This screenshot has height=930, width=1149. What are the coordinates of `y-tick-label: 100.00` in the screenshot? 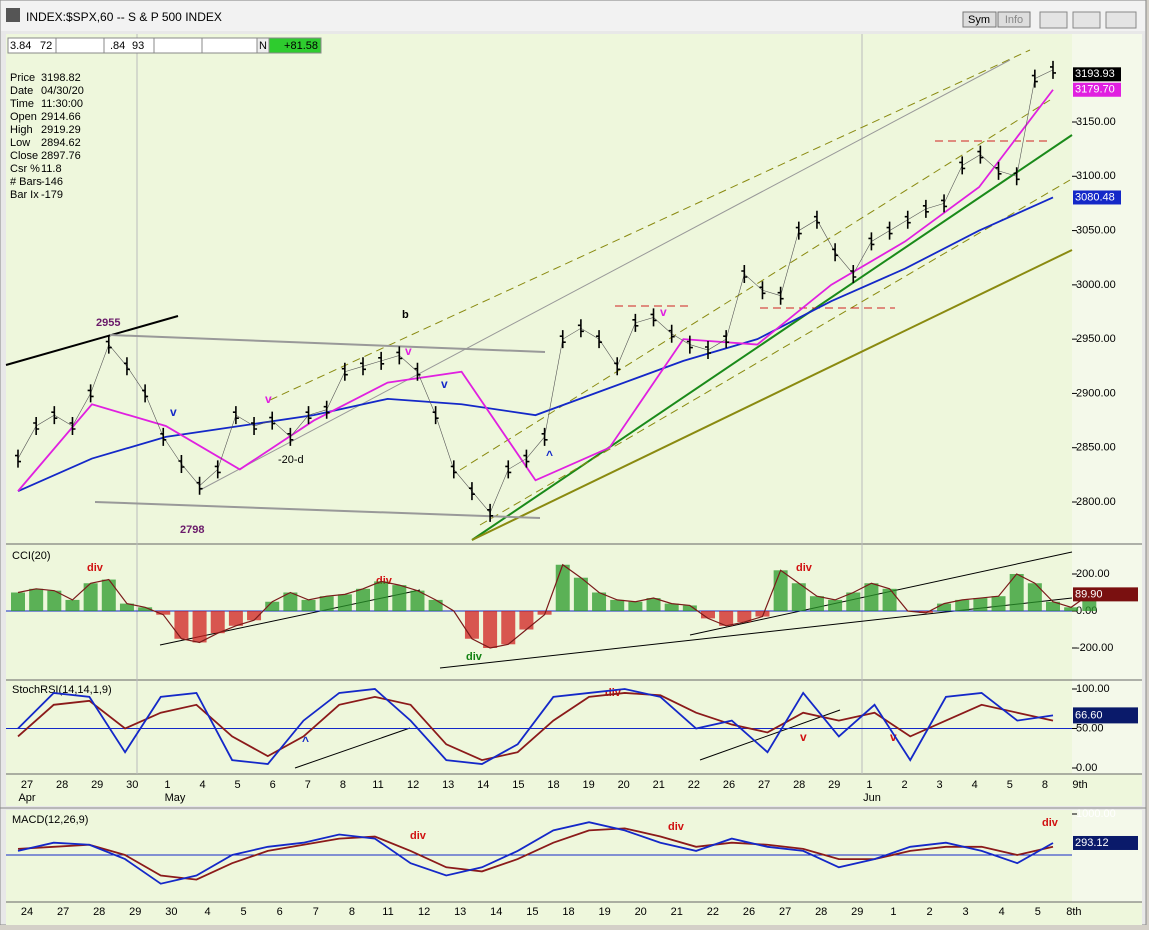 It's located at (1093, 689).